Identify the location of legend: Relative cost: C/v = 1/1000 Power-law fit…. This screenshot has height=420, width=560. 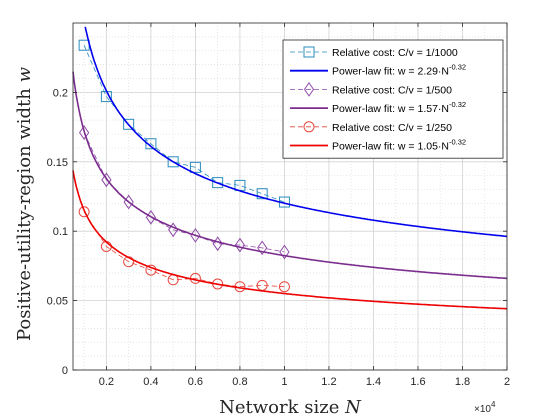
(393, 99).